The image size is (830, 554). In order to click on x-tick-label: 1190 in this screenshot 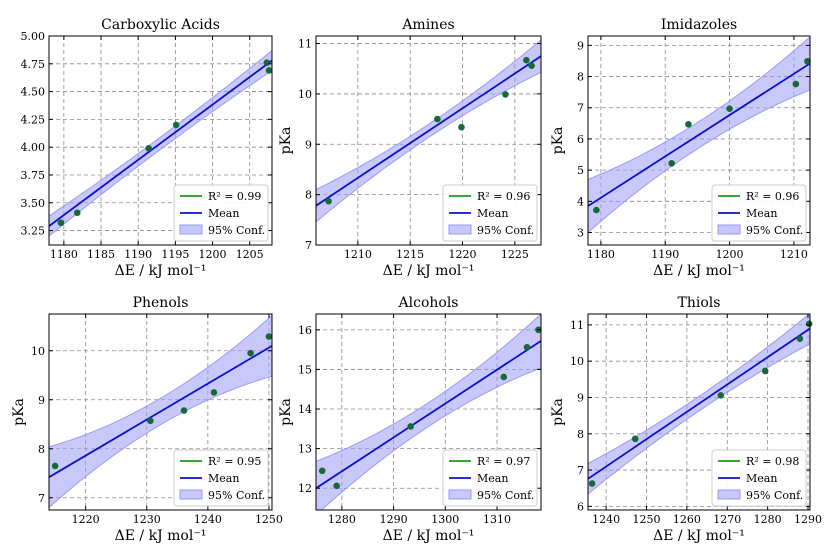, I will do `click(138, 254)`.